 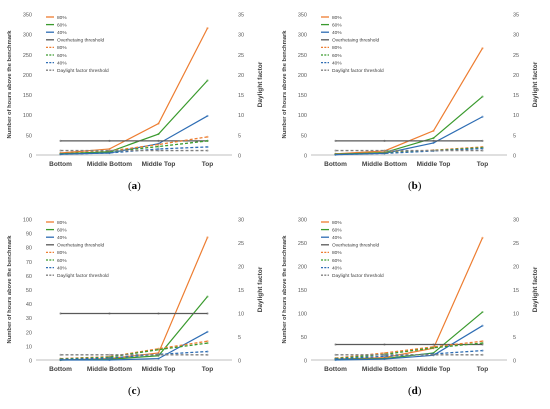 I want to click on y-tick-label: 70, so click(x=29, y=263).